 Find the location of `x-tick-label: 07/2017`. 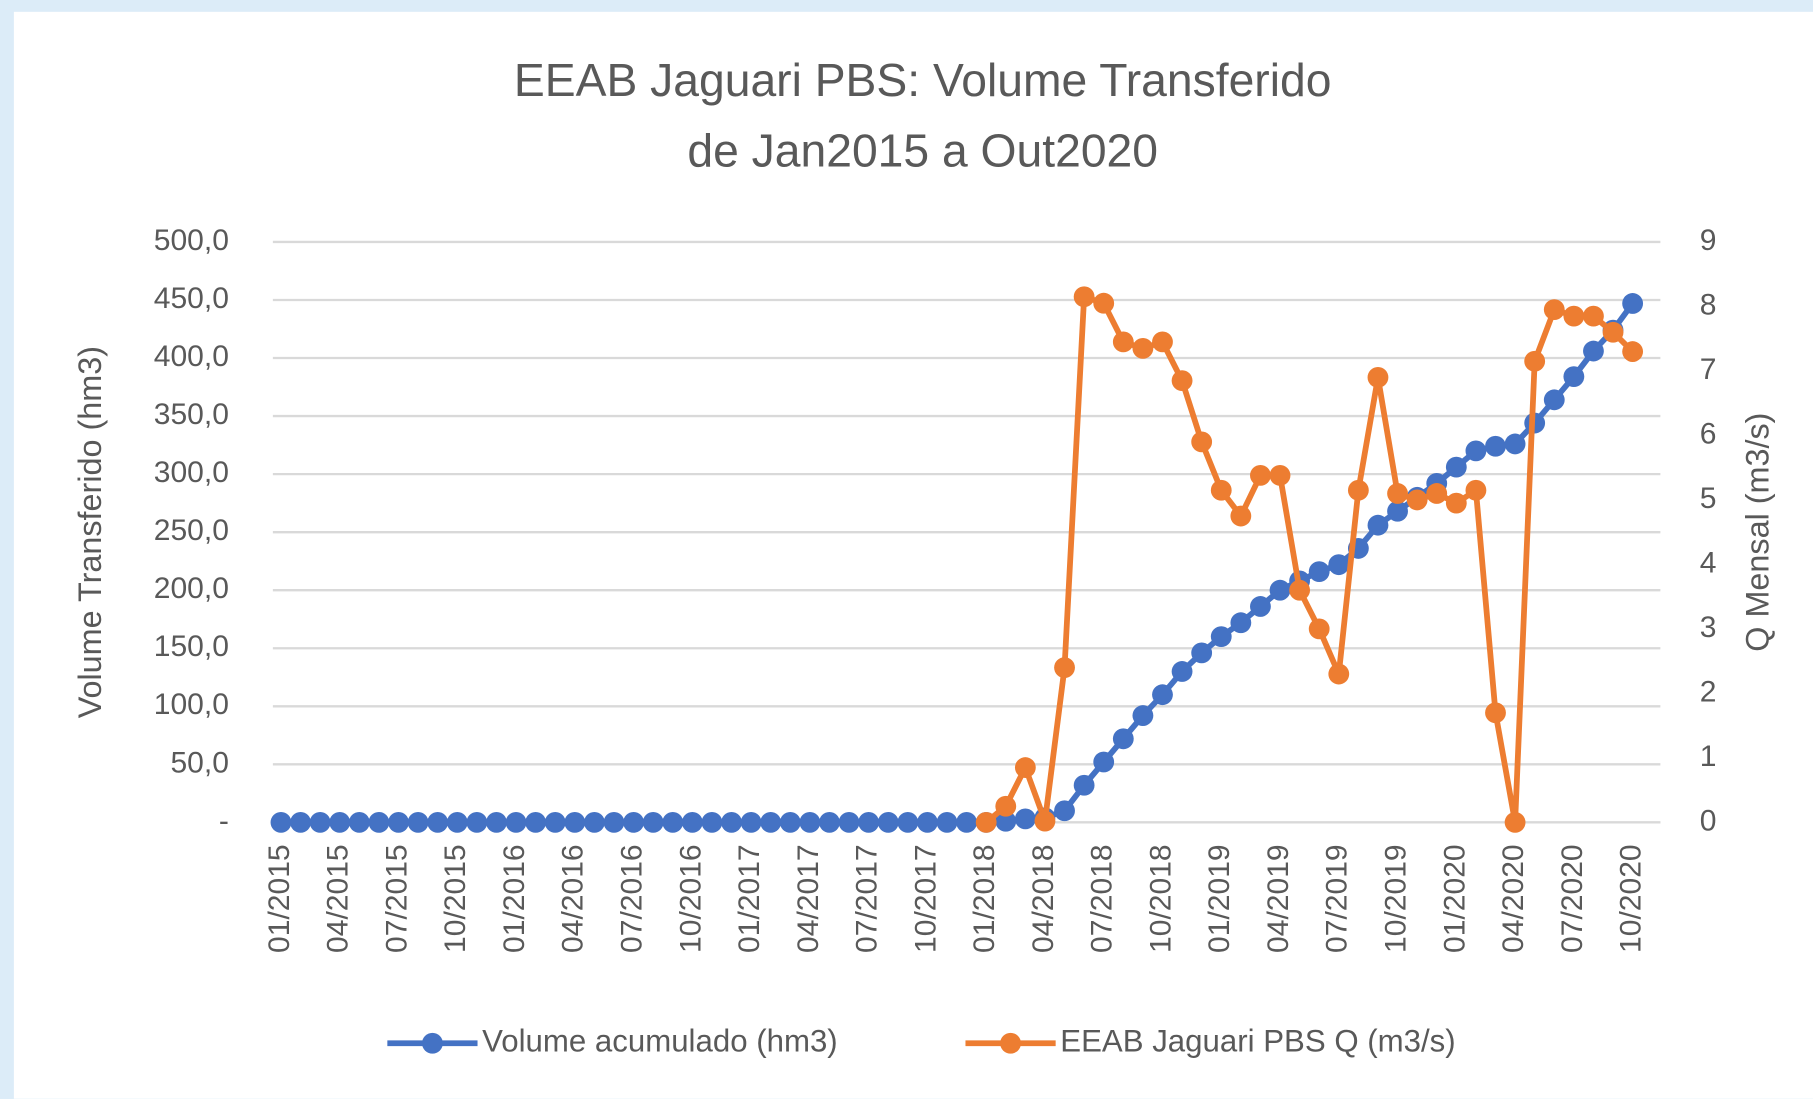

x-tick-label: 07/2017 is located at coordinates (867, 898).